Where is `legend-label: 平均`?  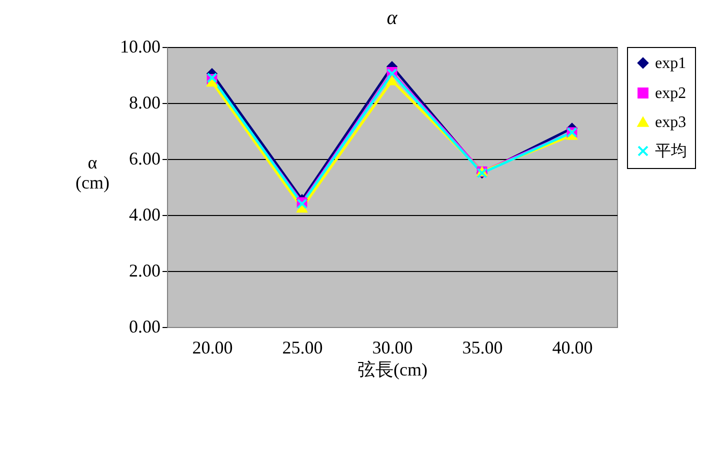
legend-label: 平均 is located at coordinates (671, 151).